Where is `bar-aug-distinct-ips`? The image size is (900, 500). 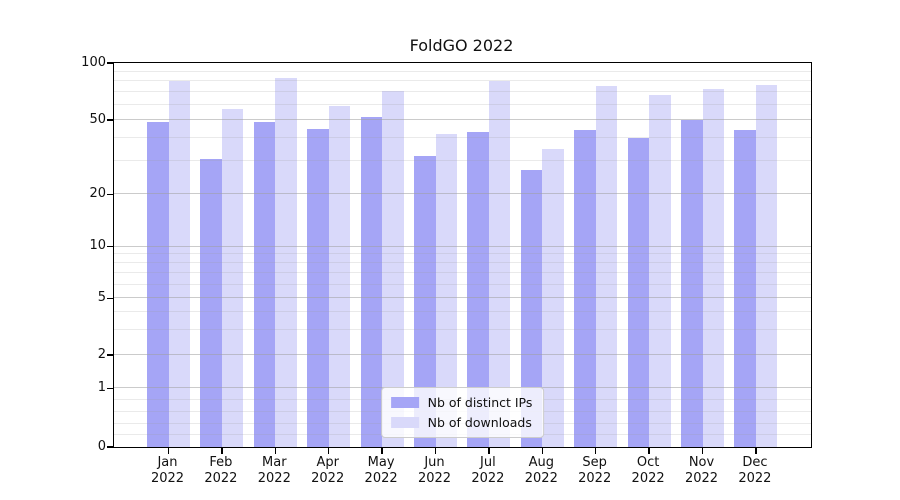
bar-aug-distinct-ips is located at coordinates (531, 308).